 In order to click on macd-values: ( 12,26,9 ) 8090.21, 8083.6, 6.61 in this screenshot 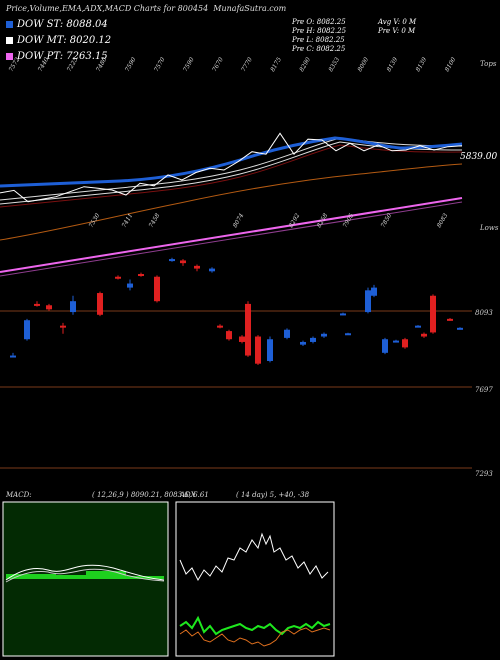, I will do `click(150, 495)`.